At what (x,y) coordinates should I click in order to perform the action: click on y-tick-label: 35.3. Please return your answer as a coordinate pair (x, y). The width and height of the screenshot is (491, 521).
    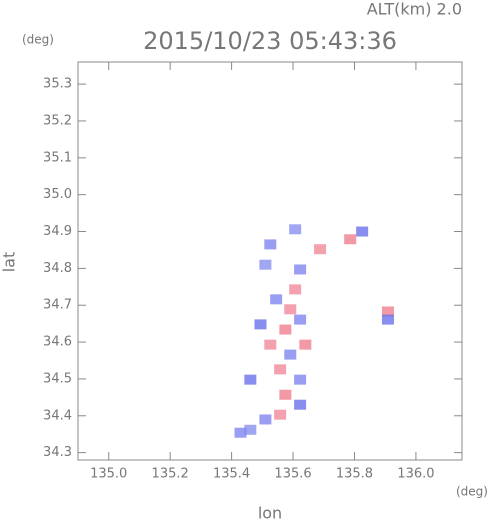
    Looking at the image, I should click on (57, 84).